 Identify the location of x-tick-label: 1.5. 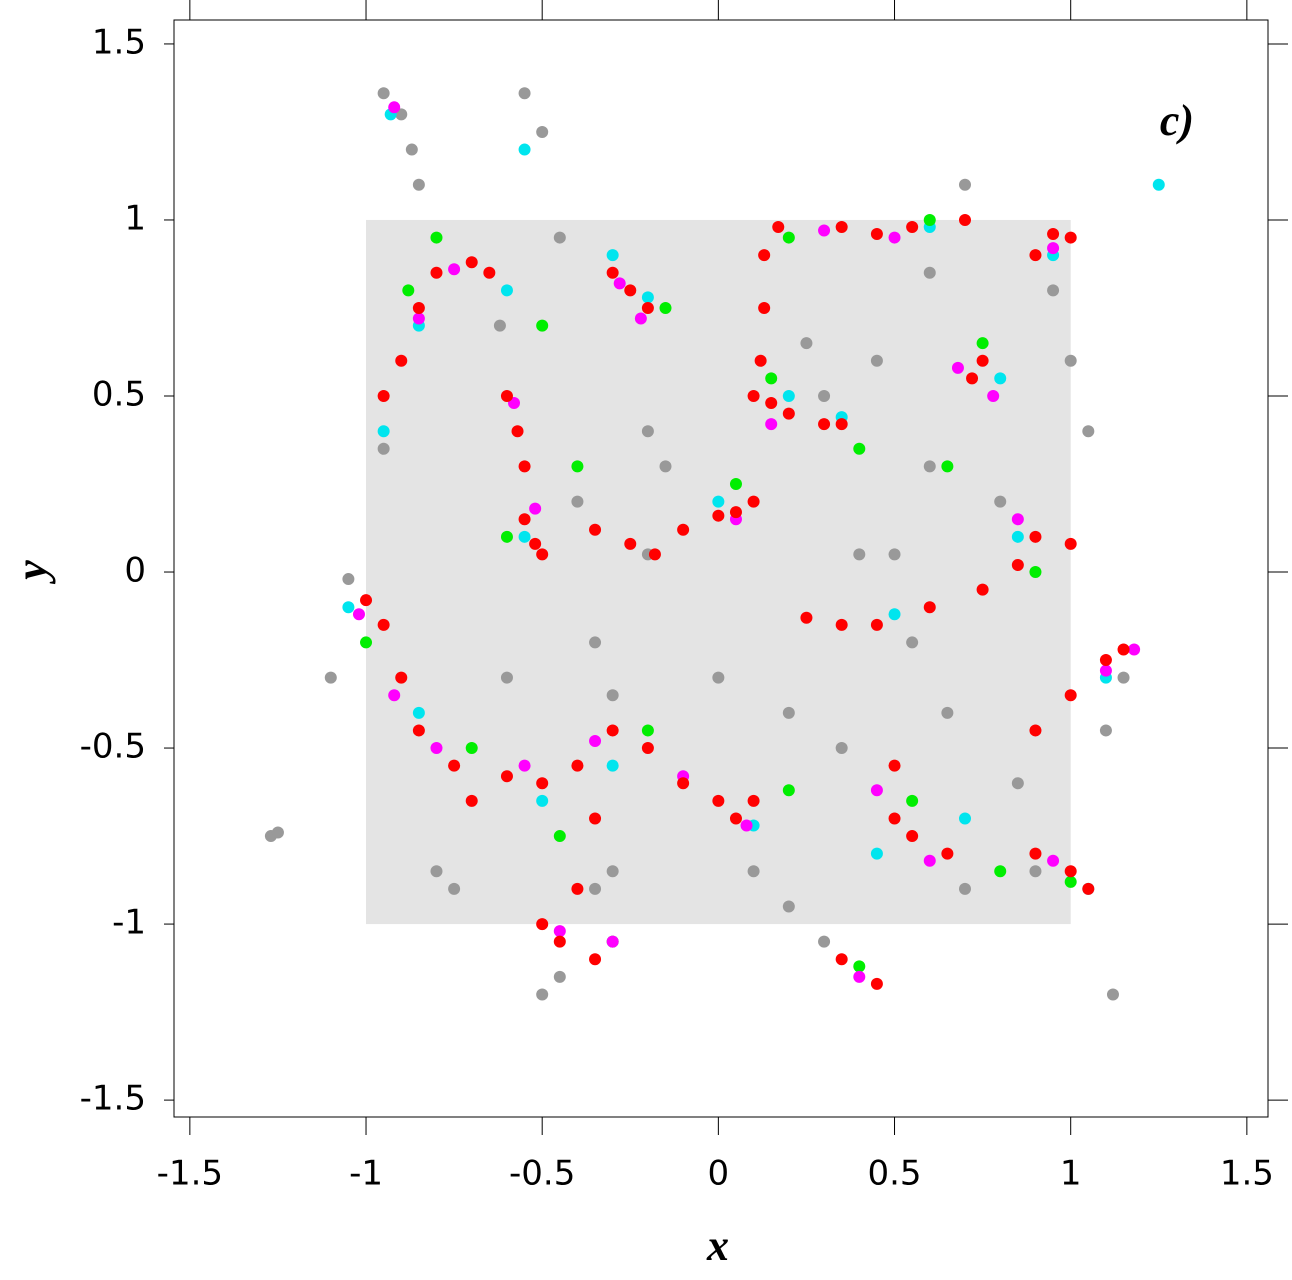
(1247, 1174).